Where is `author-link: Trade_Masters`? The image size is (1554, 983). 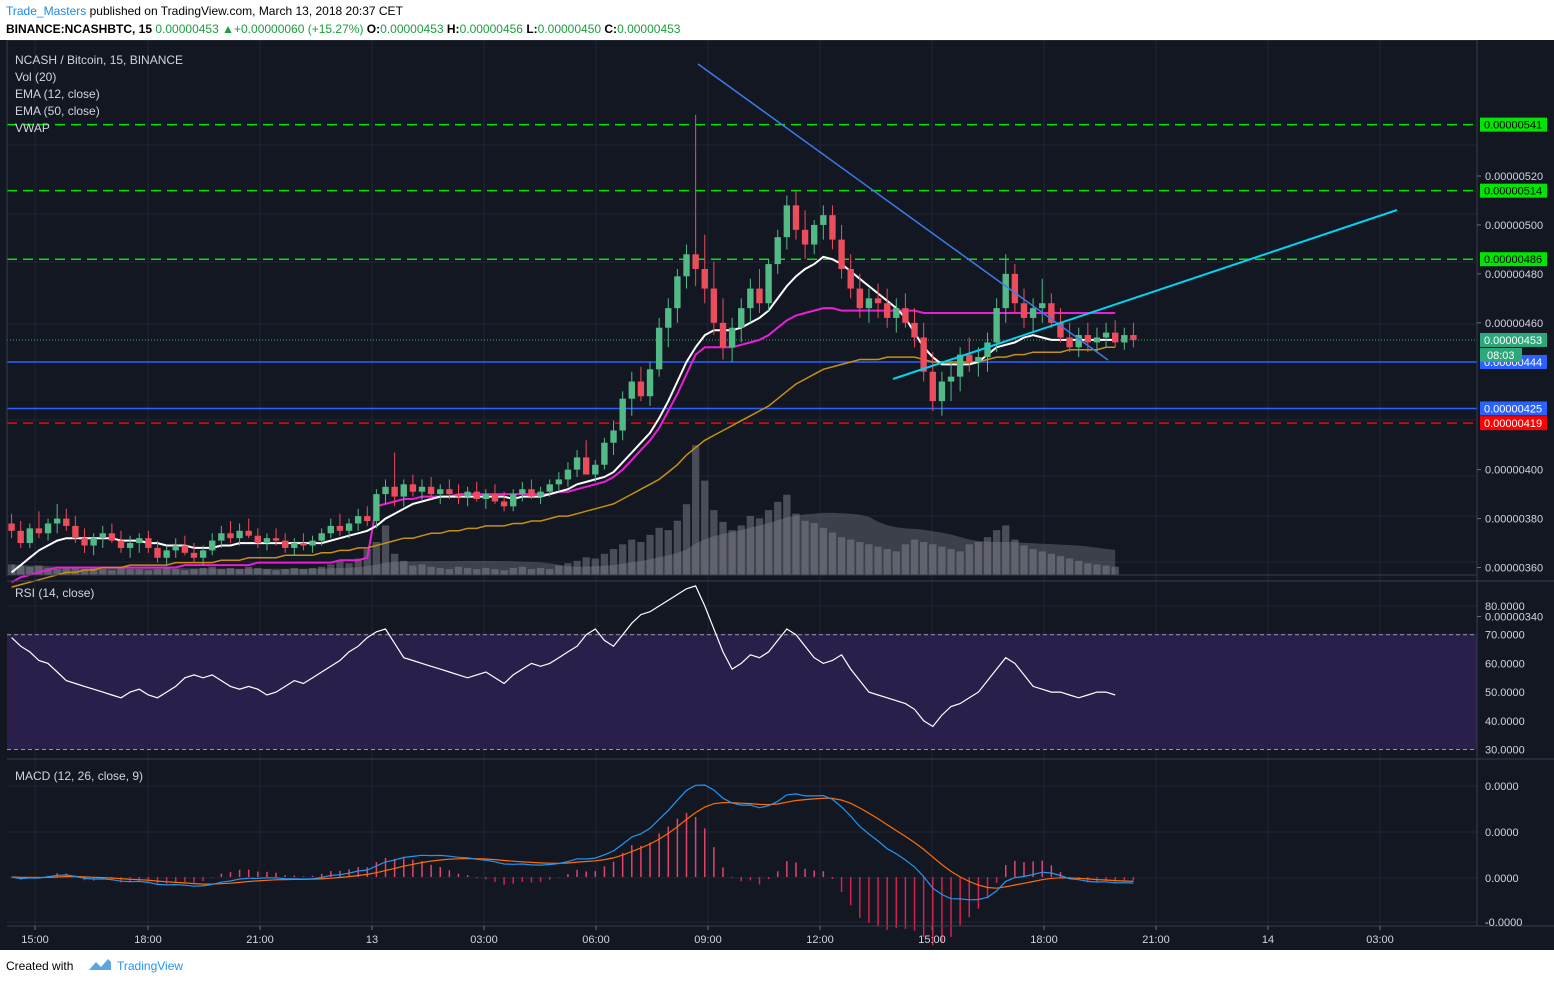
author-link: Trade_Masters is located at coordinates (46, 11).